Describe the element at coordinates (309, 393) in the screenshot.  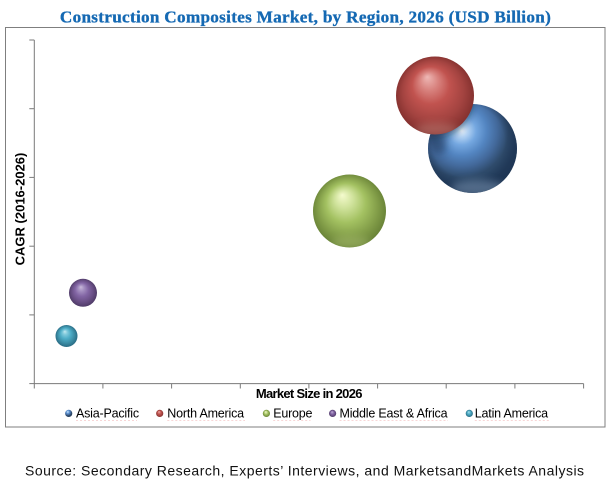
I see `svg-text: Market Size in 2026` at that location.